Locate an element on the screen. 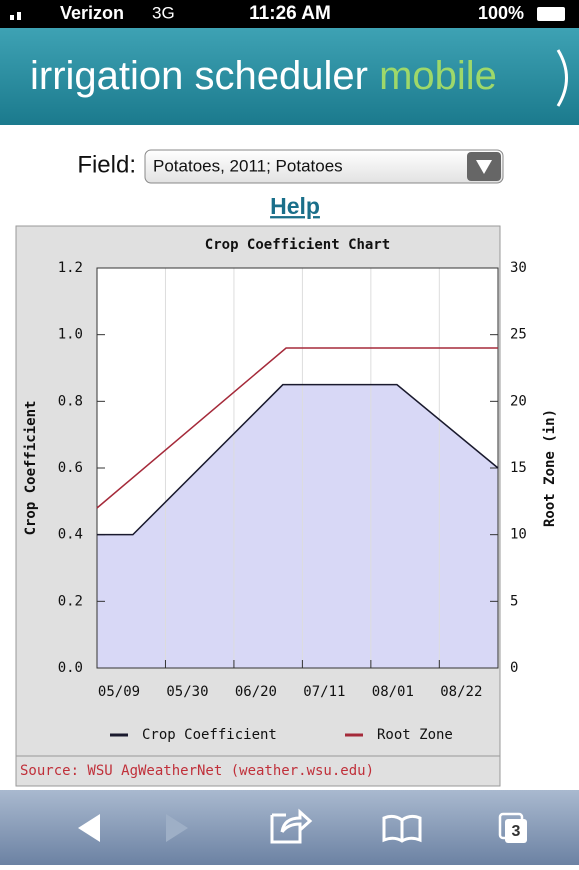  x-tick-label: 08/22 is located at coordinates (461, 692).